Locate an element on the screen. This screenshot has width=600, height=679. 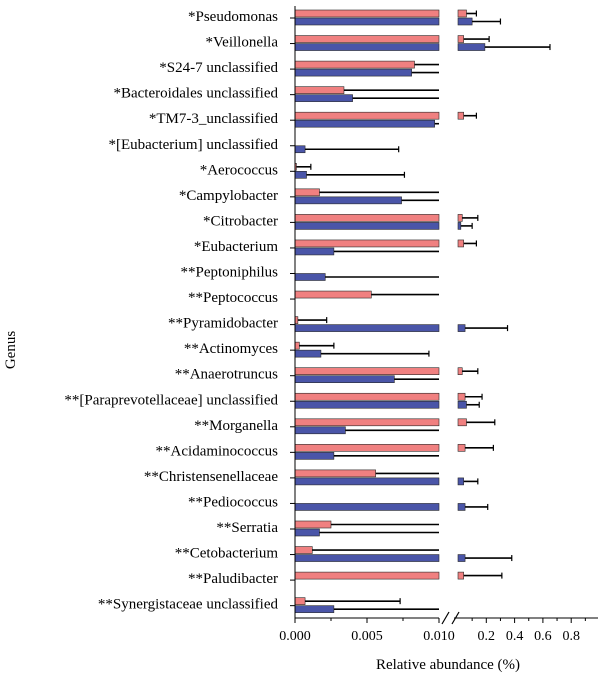
category-label-14: **Anaerotruncus is located at coordinates (226, 375).